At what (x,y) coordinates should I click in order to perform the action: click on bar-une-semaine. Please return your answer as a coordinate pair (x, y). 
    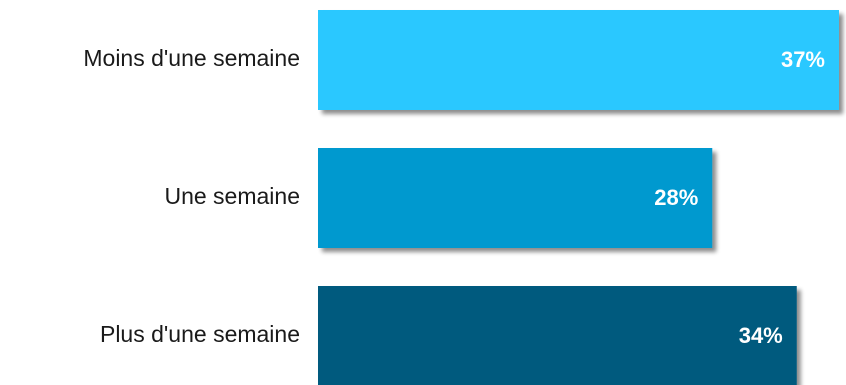
    Looking at the image, I should click on (515, 198).